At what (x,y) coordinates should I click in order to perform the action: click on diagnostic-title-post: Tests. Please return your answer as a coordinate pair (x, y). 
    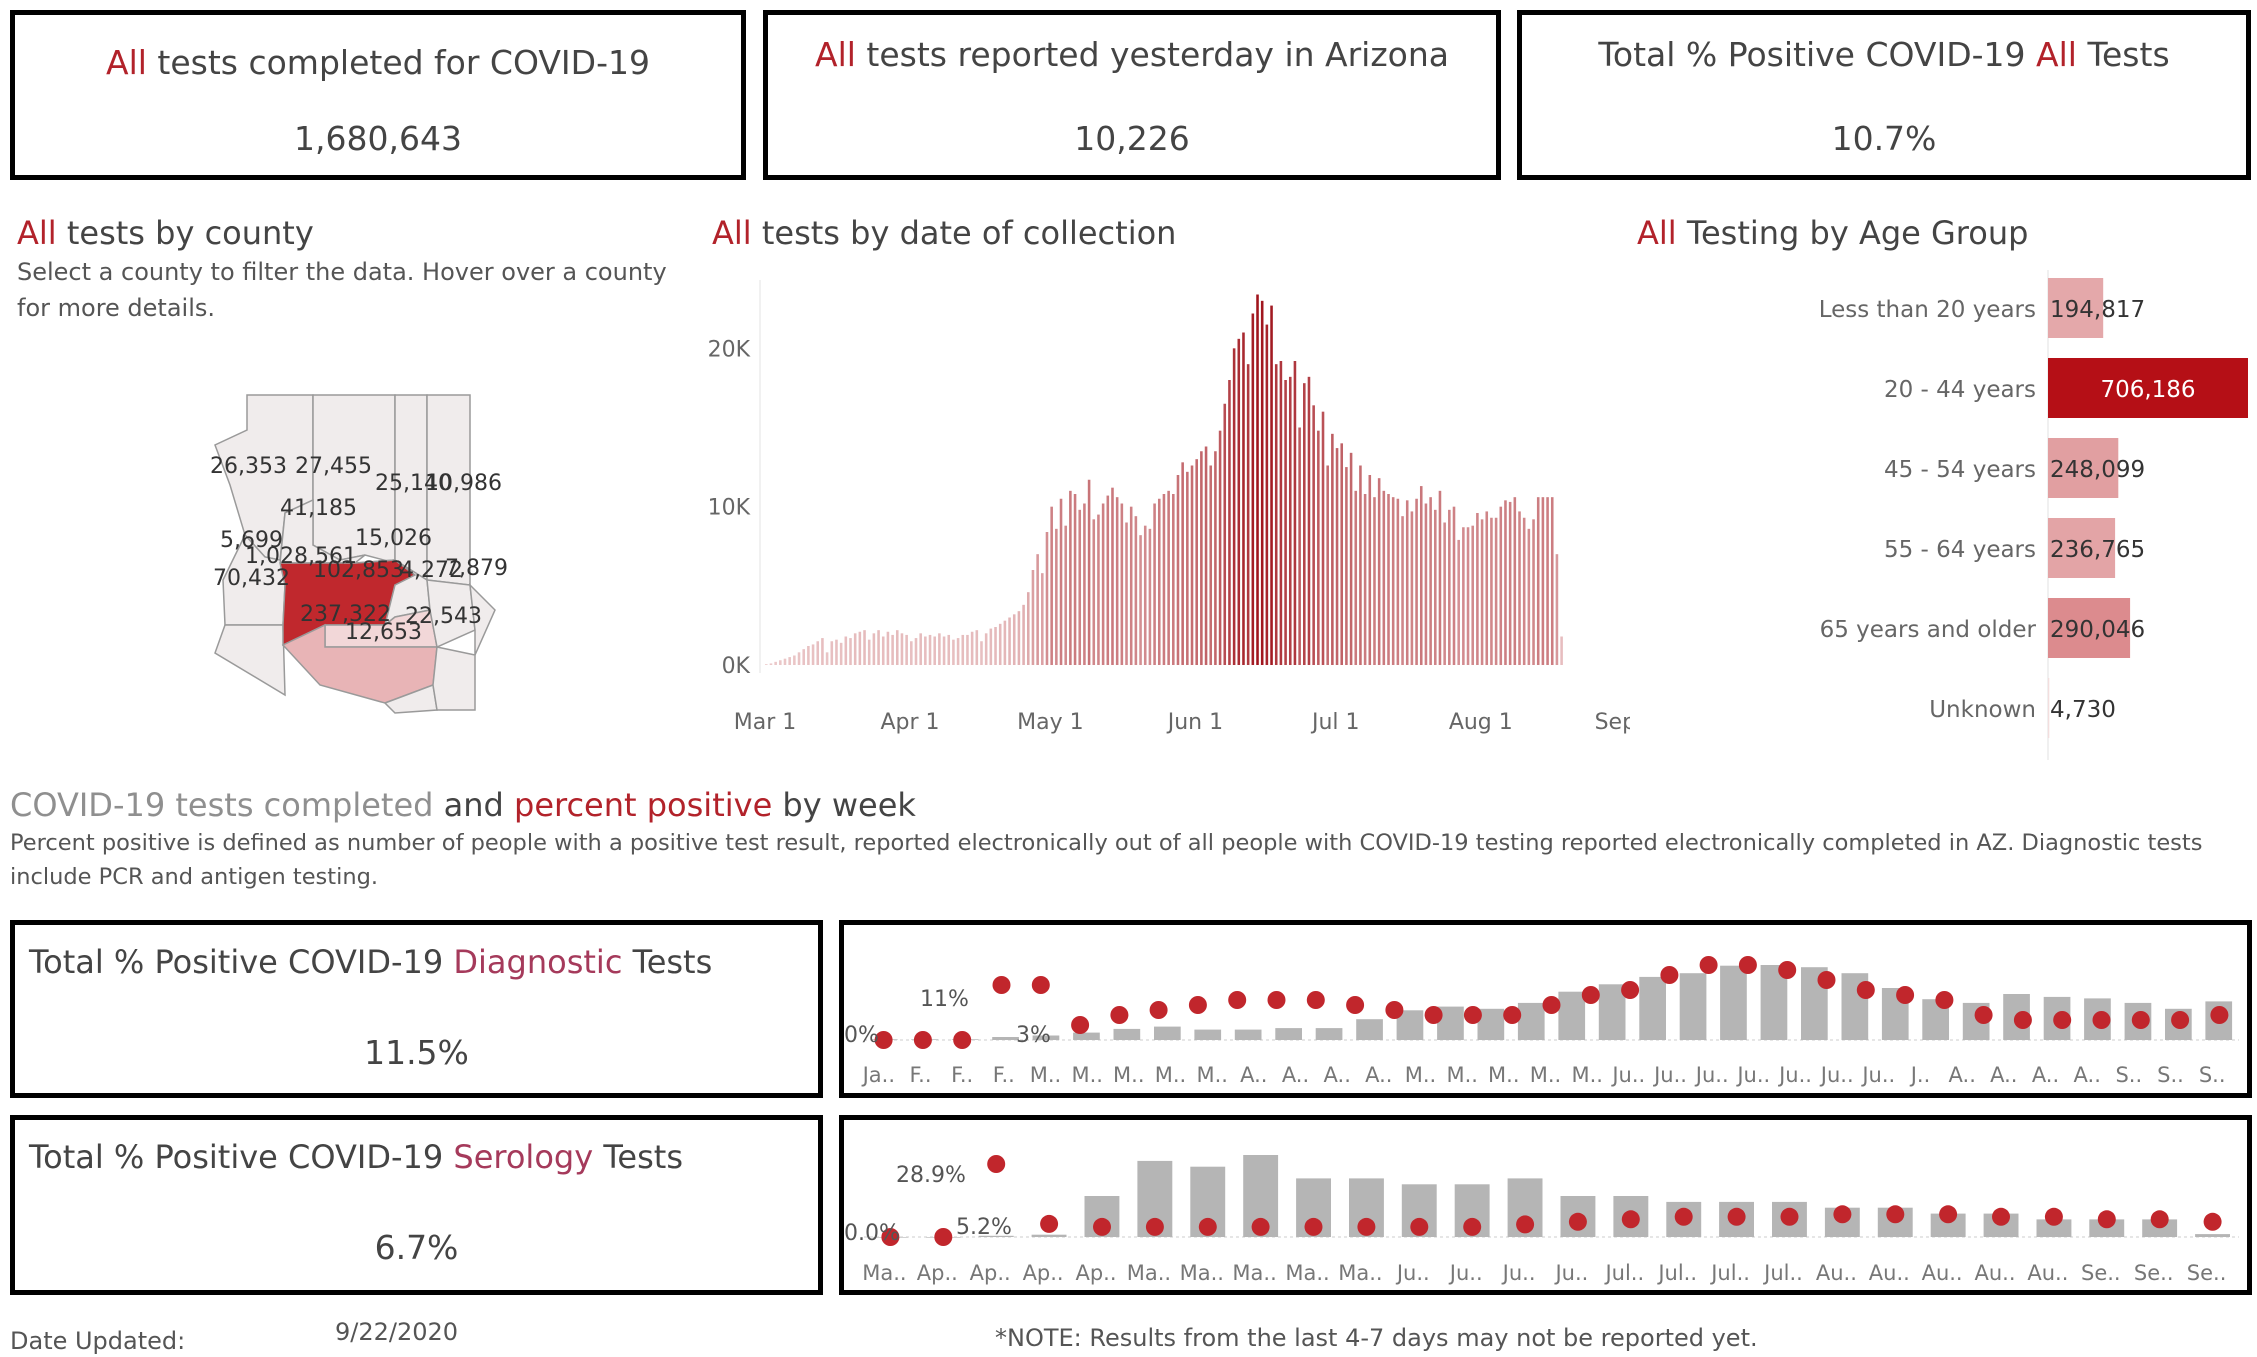
    Looking at the image, I should click on (672, 962).